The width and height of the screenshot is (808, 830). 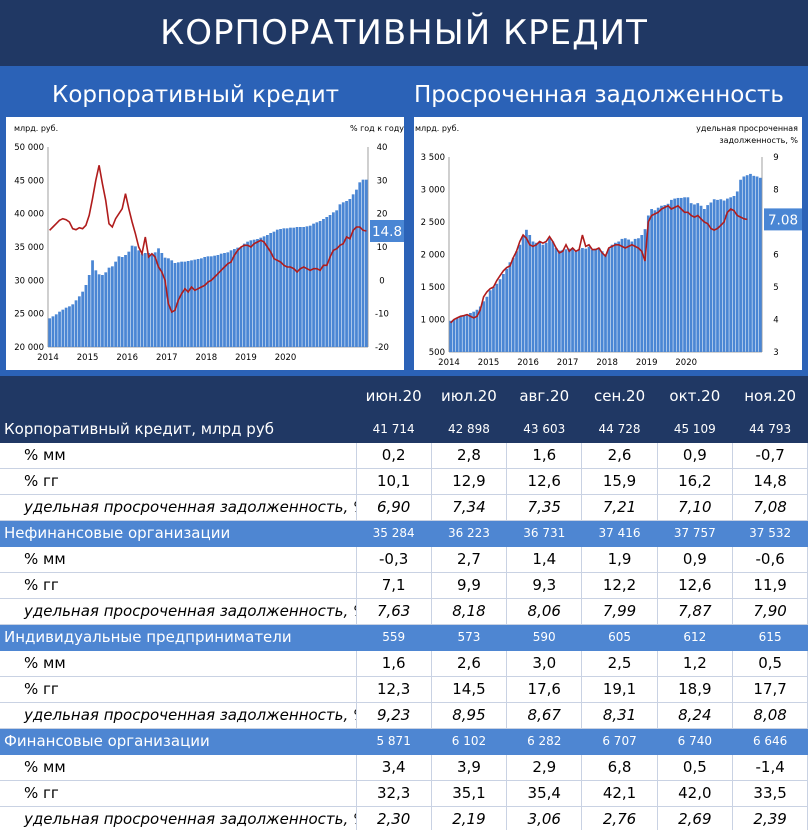 What do you see at coordinates (36, 128) in the screenshot?
I see `left-axis-unit: млрд. руб.` at bounding box center [36, 128].